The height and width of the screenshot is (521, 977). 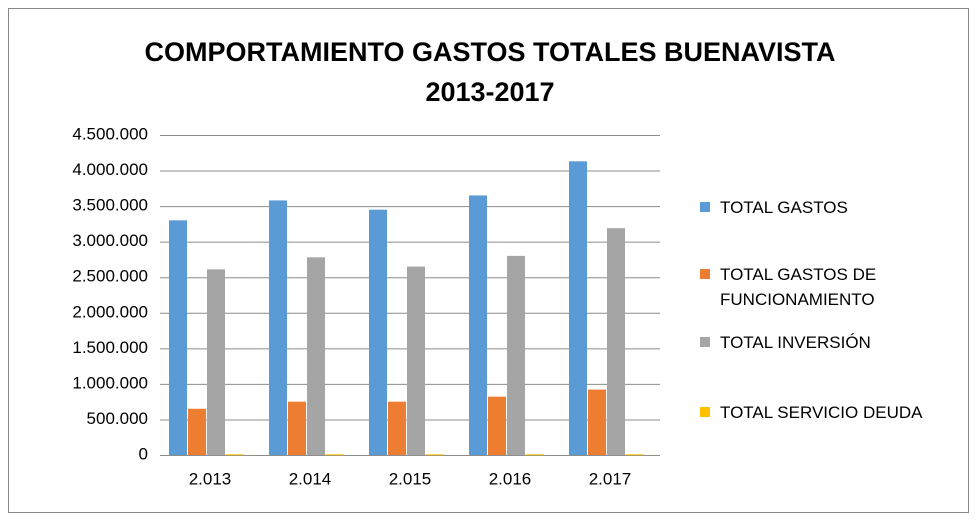 What do you see at coordinates (110, 276) in the screenshot?
I see `y-tick-label: 2.500.000` at bounding box center [110, 276].